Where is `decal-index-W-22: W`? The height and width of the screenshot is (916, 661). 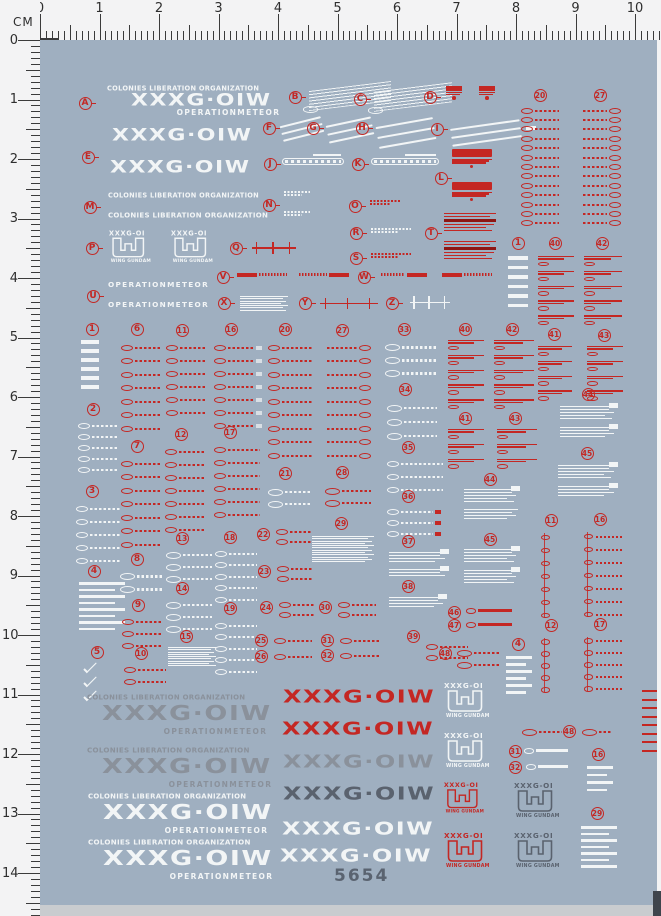 decal-index-W-22: W is located at coordinates (366, 277).